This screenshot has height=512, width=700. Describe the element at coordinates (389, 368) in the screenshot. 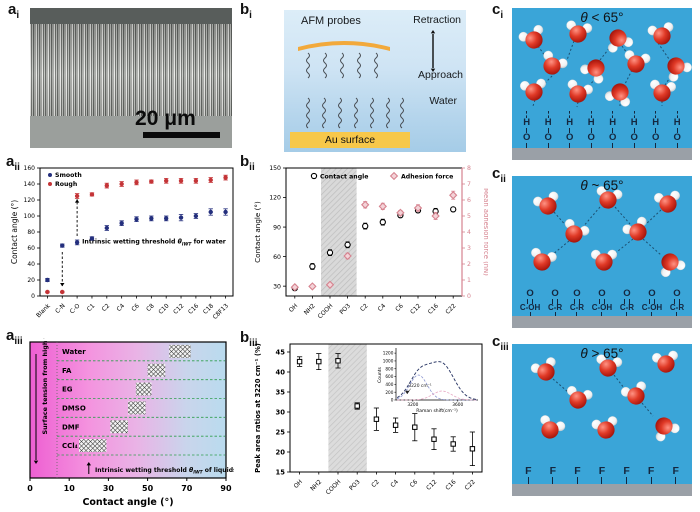

I see `svg-text: 800` at that location.